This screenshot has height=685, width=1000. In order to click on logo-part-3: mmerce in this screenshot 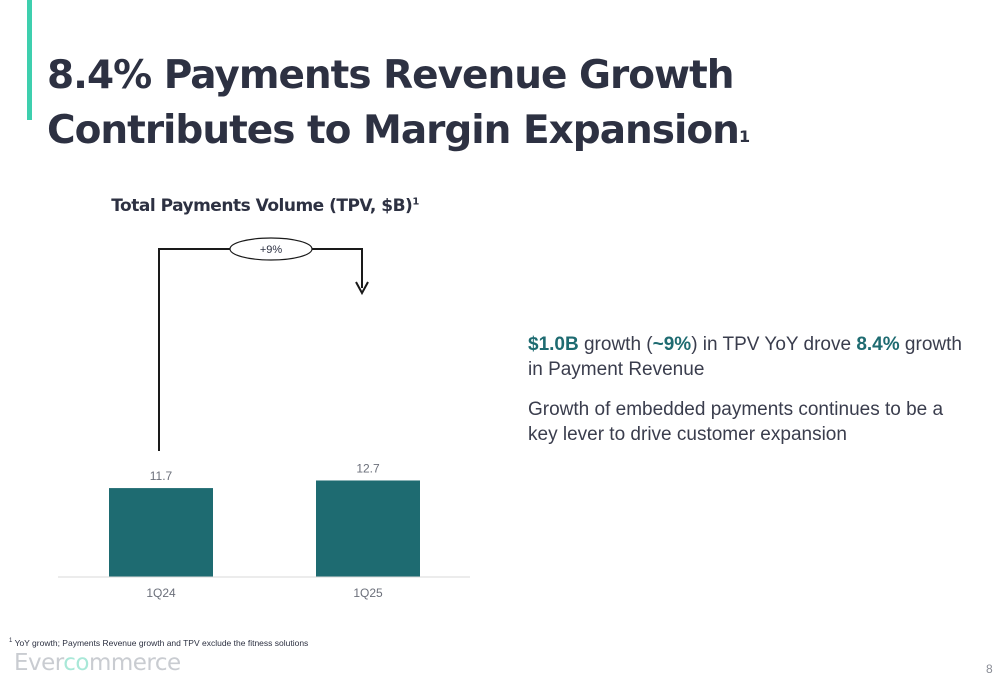, I will do `click(134, 663)`.